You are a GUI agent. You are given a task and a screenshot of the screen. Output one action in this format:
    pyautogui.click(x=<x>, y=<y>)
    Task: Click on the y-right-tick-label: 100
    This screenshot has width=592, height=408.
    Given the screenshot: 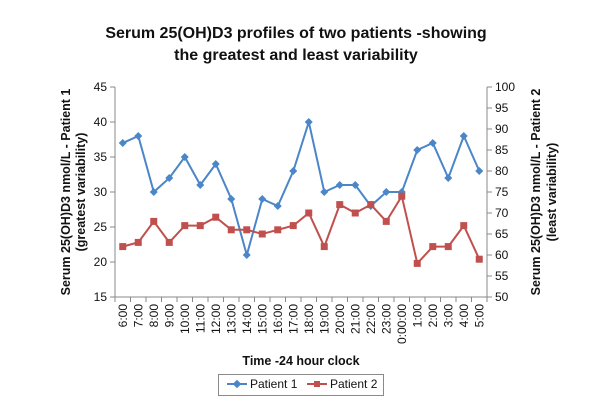 What is the action you would take?
    pyautogui.click(x=505, y=87)
    